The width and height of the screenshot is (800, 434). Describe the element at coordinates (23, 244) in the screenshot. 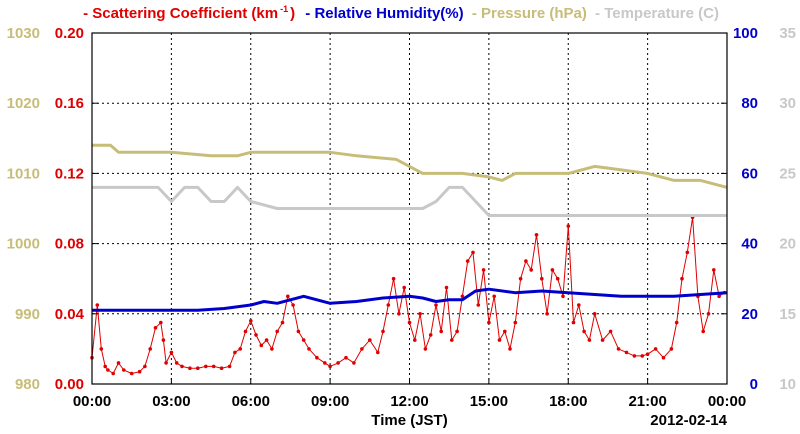

I see `y-tick-label-pressure: 1000` at that location.